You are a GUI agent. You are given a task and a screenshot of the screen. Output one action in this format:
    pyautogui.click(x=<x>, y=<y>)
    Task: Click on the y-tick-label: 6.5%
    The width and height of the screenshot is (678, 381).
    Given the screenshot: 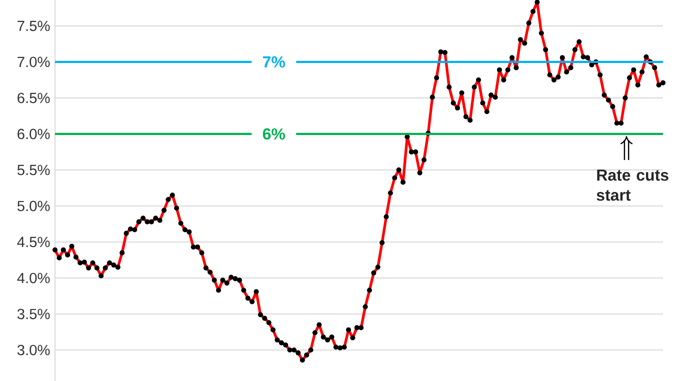 What is the action you would take?
    pyautogui.click(x=34, y=98)
    